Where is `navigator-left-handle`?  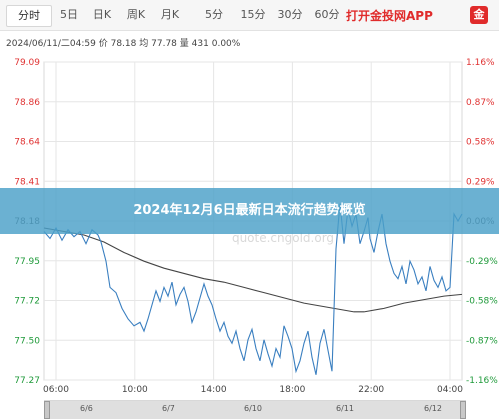
navigator-left-handle is located at coordinates (47, 410).